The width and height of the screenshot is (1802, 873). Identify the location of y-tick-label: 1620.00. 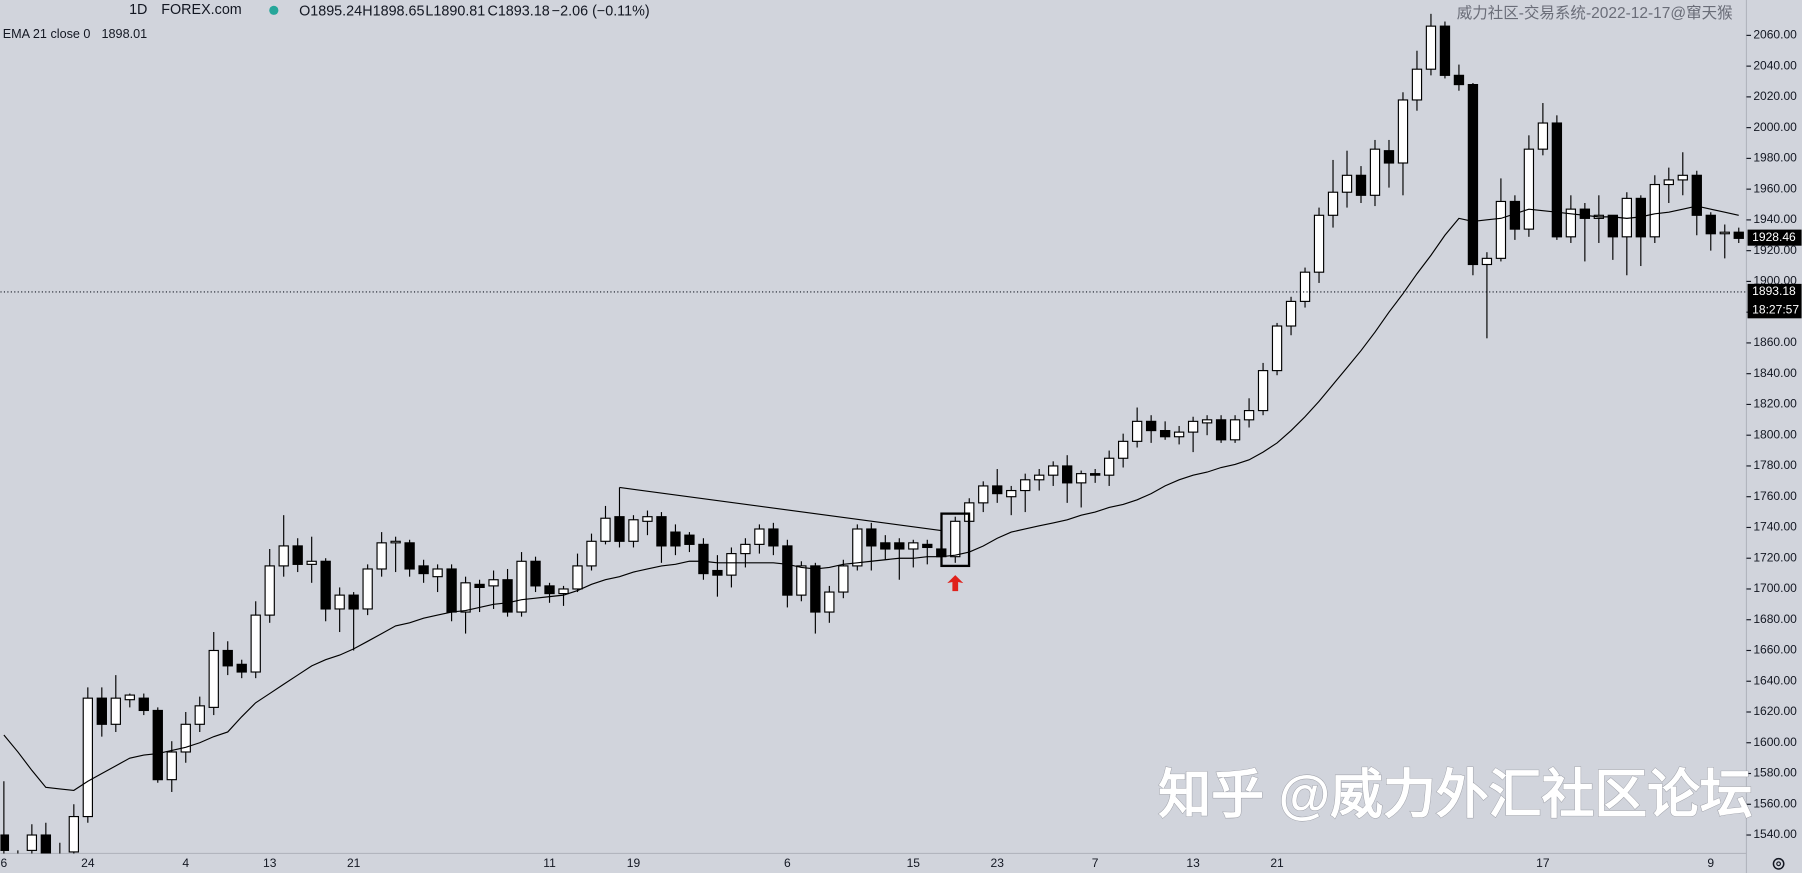
(1775, 711).